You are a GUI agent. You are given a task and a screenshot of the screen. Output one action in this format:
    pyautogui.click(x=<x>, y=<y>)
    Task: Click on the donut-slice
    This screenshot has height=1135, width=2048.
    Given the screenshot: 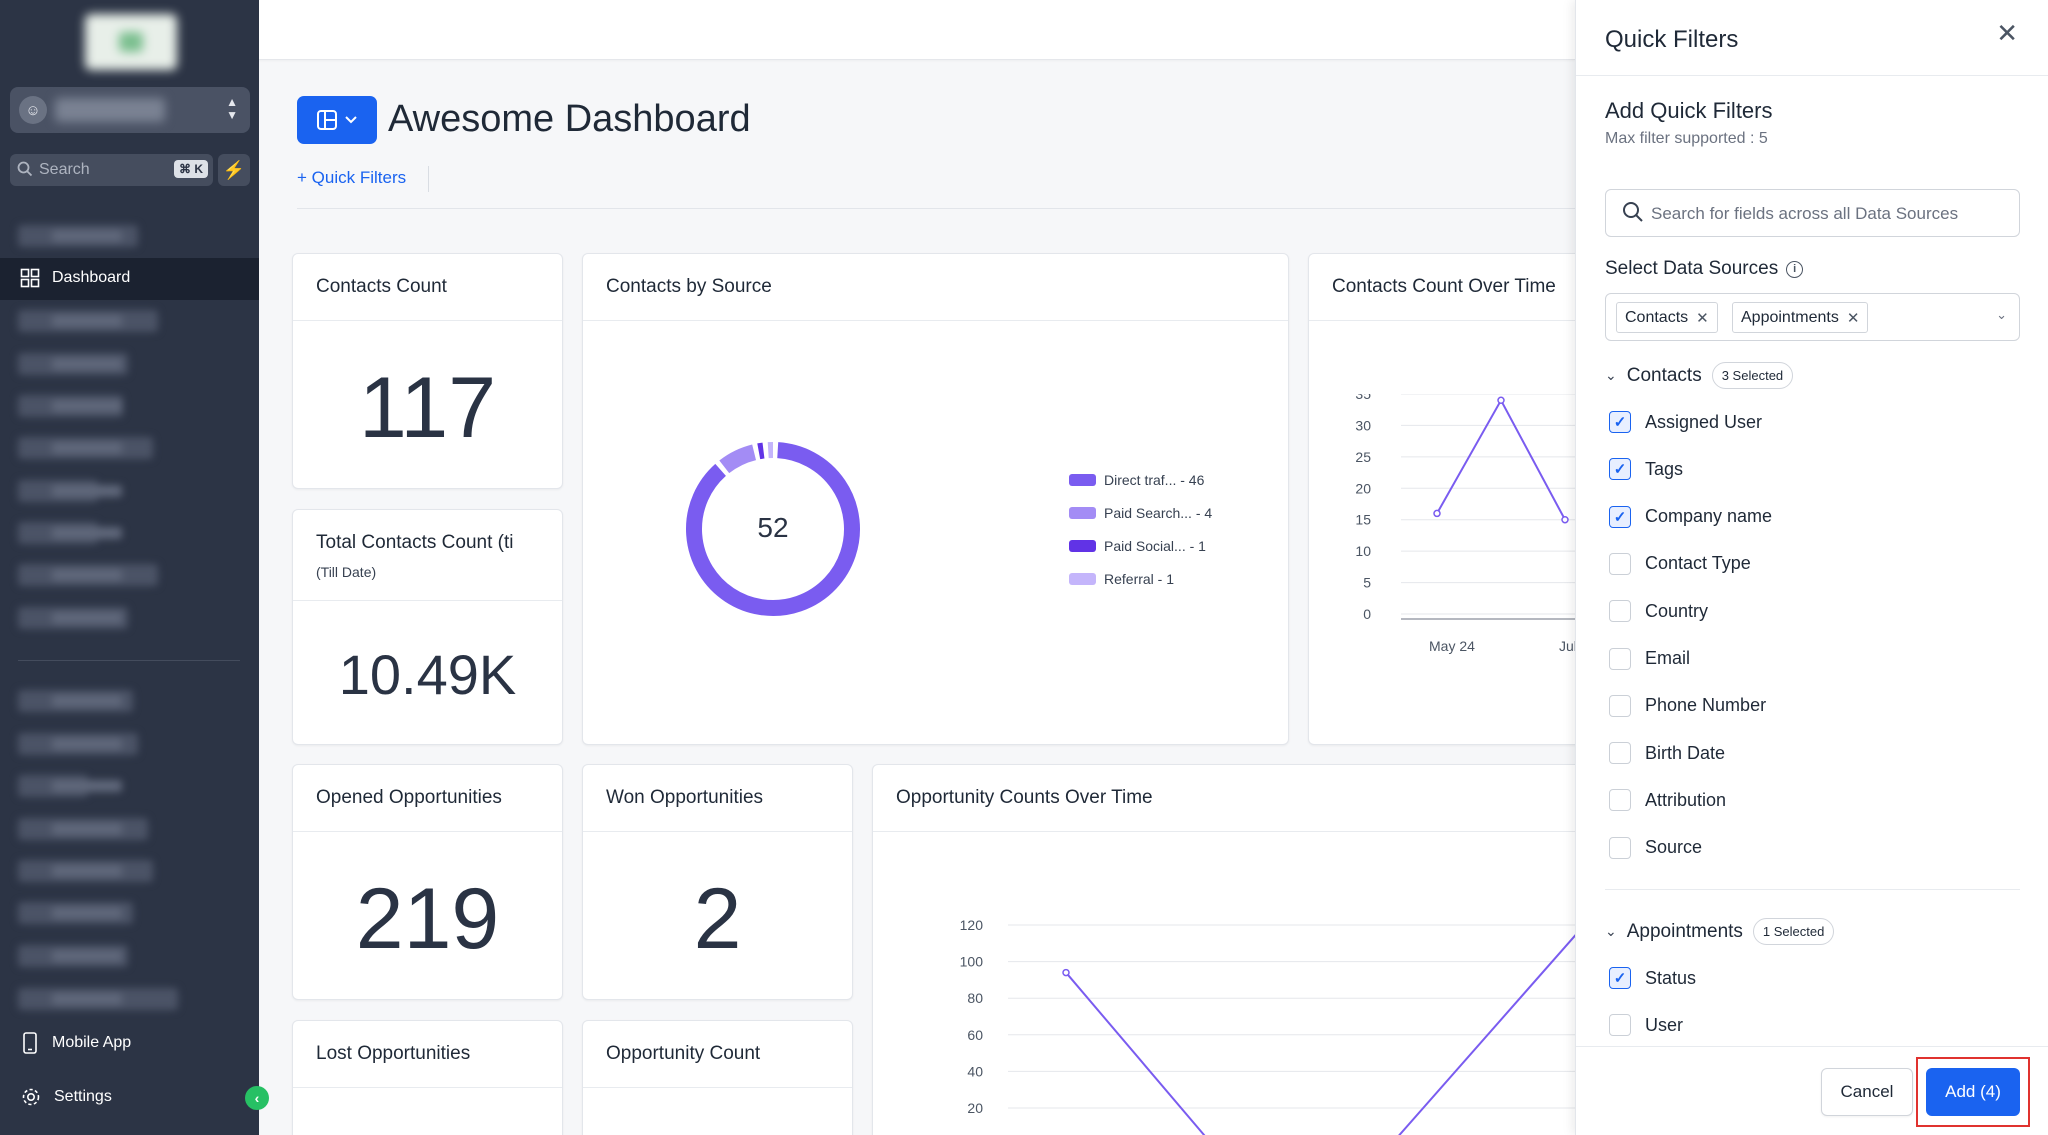 What is the action you would take?
    pyautogui.click(x=773, y=529)
    